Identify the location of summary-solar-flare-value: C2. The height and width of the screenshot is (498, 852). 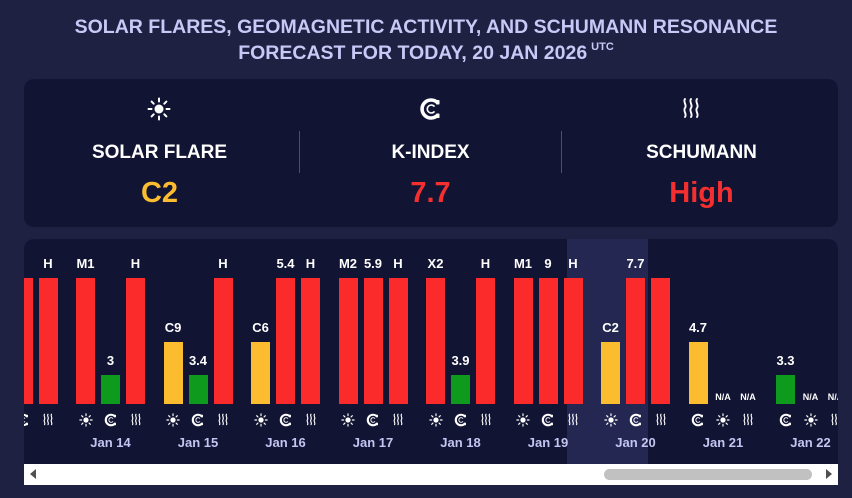
(159, 193).